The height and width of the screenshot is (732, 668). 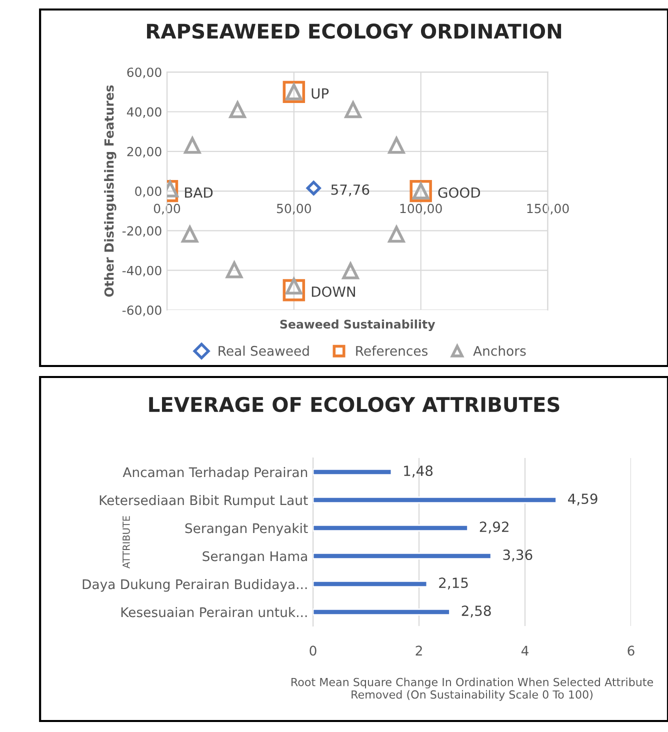 What do you see at coordinates (246, 529) in the screenshot?
I see `y-tick-label: Serangan Penyakit` at bounding box center [246, 529].